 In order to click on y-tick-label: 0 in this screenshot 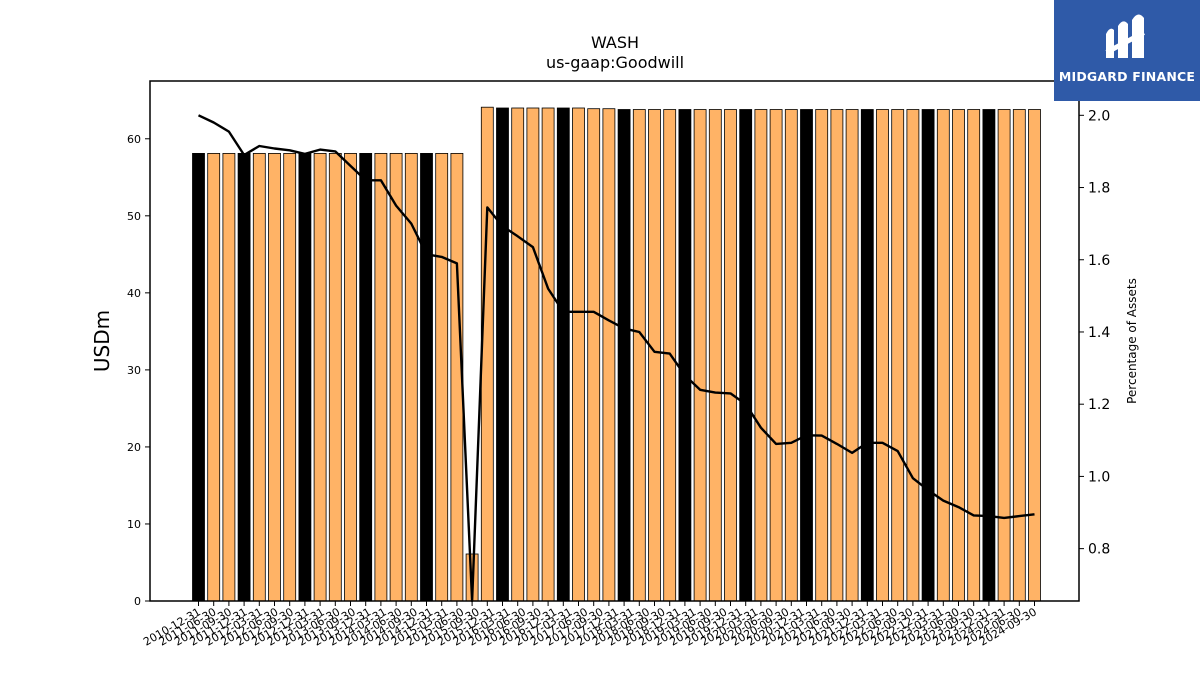, I will do `click(137, 601)`.